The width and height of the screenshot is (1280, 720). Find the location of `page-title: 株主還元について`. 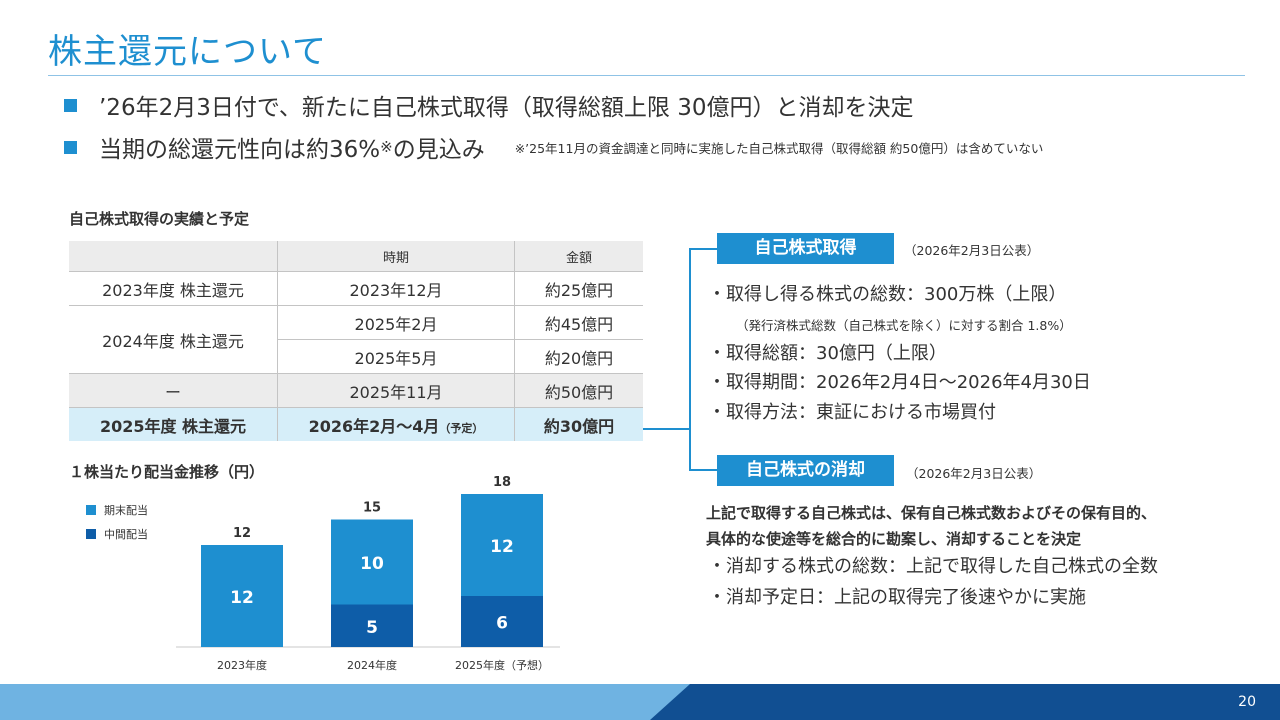

page-title: 株主還元について is located at coordinates (187, 52).